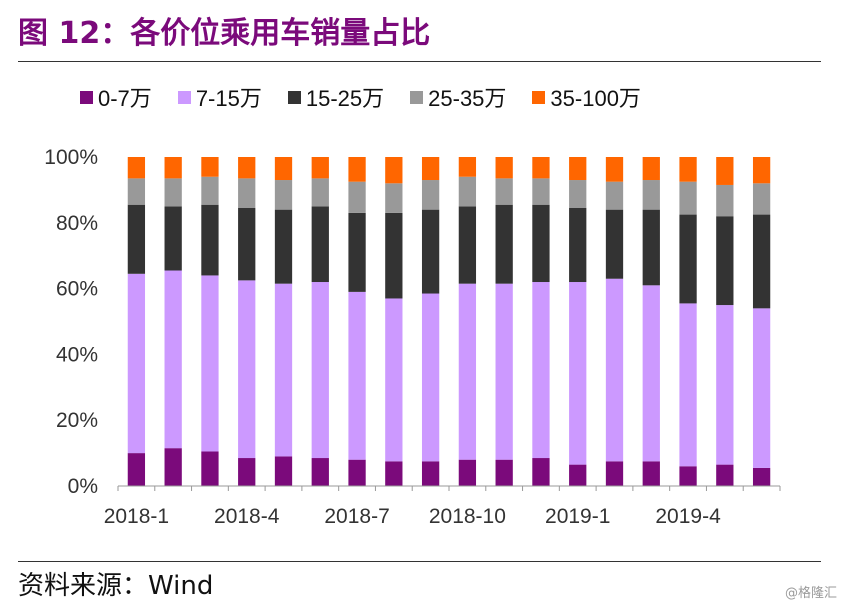  I want to click on x-tick-label: 2018-1, so click(136, 516).